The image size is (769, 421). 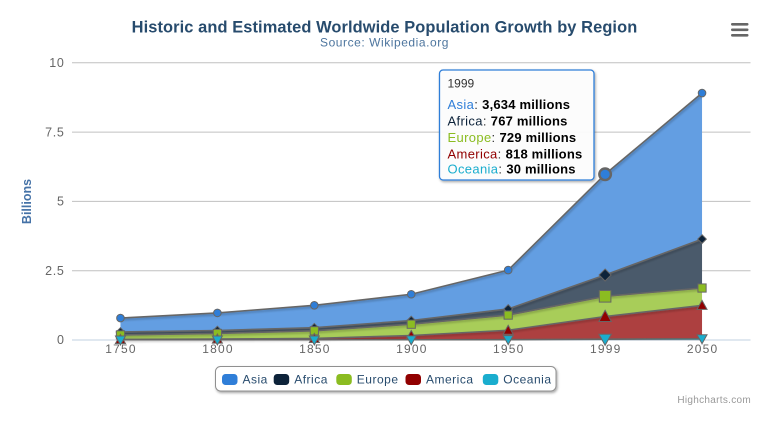 I want to click on svg-text: 2.5, so click(x=54, y=271).